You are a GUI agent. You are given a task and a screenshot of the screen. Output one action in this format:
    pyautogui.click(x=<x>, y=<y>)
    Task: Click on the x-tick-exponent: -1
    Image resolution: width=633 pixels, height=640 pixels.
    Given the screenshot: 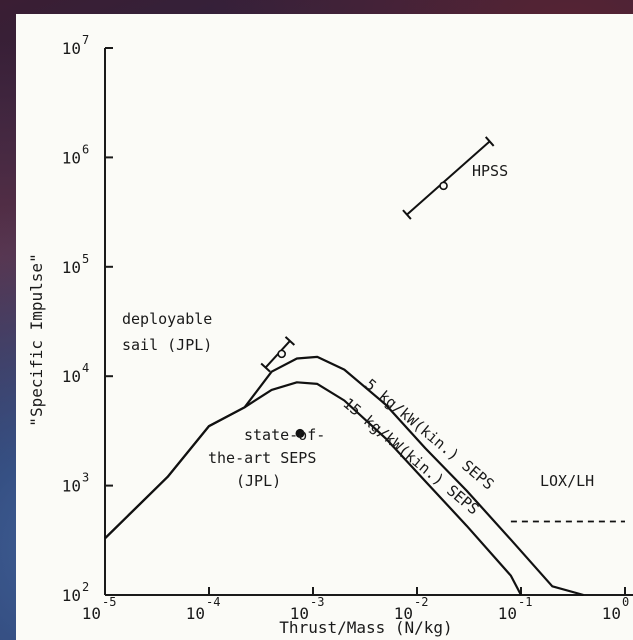 What is the action you would take?
    pyautogui.click(x=525, y=602)
    